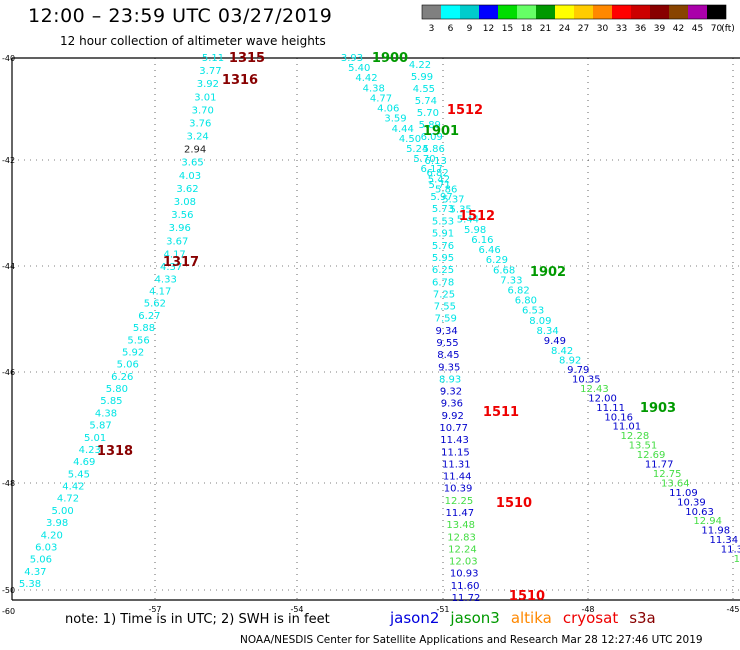 This screenshot has height=650, width=740. What do you see at coordinates (171, 267) in the screenshot?
I see `wave-height-label: 4.37` at bounding box center [171, 267].